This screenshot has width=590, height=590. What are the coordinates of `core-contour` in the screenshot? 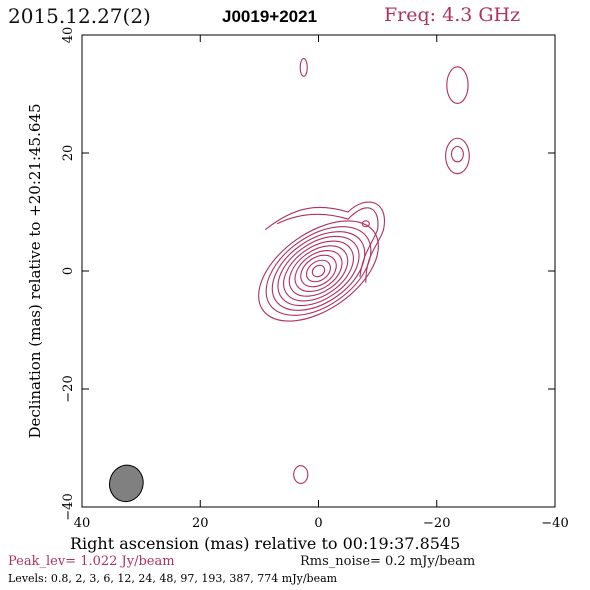 It's located at (318, 271).